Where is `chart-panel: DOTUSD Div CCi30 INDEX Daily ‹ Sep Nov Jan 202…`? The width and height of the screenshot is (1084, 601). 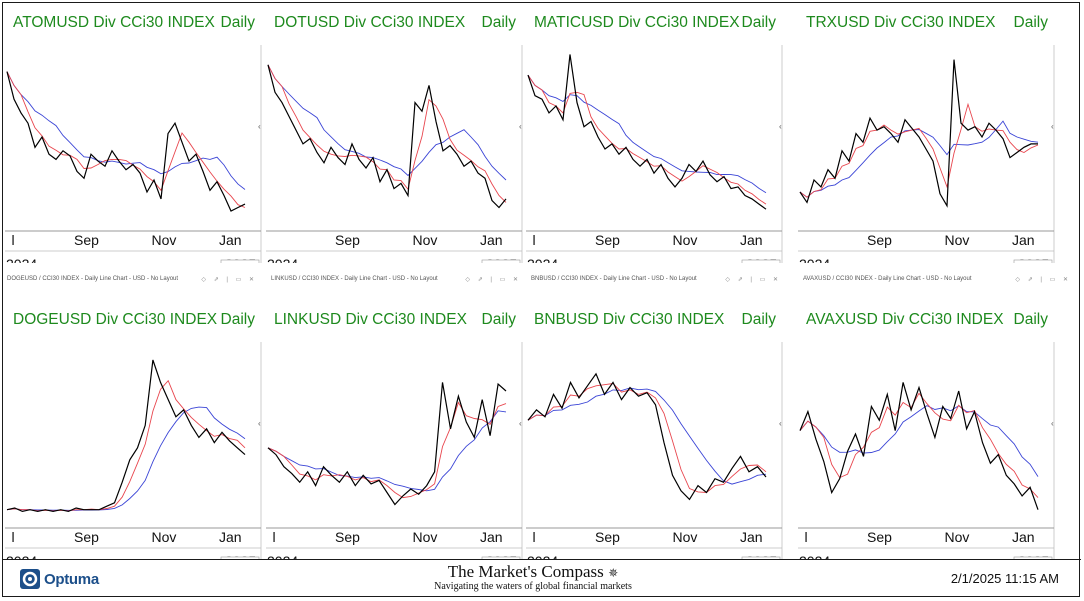 chart-panel: DOTUSD Div CCi30 INDEX Daily ‹ Sep Nov Jan 202… is located at coordinates (395, 134).